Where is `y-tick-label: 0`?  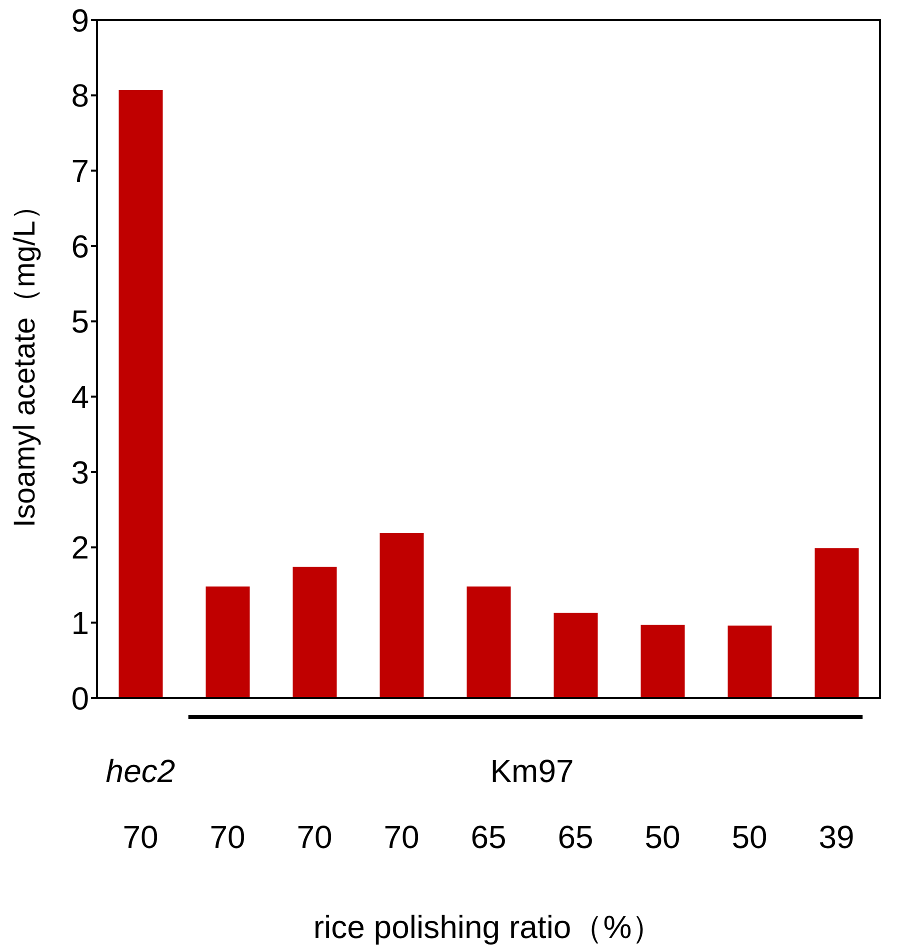 y-tick-label: 0 is located at coordinates (80, 698).